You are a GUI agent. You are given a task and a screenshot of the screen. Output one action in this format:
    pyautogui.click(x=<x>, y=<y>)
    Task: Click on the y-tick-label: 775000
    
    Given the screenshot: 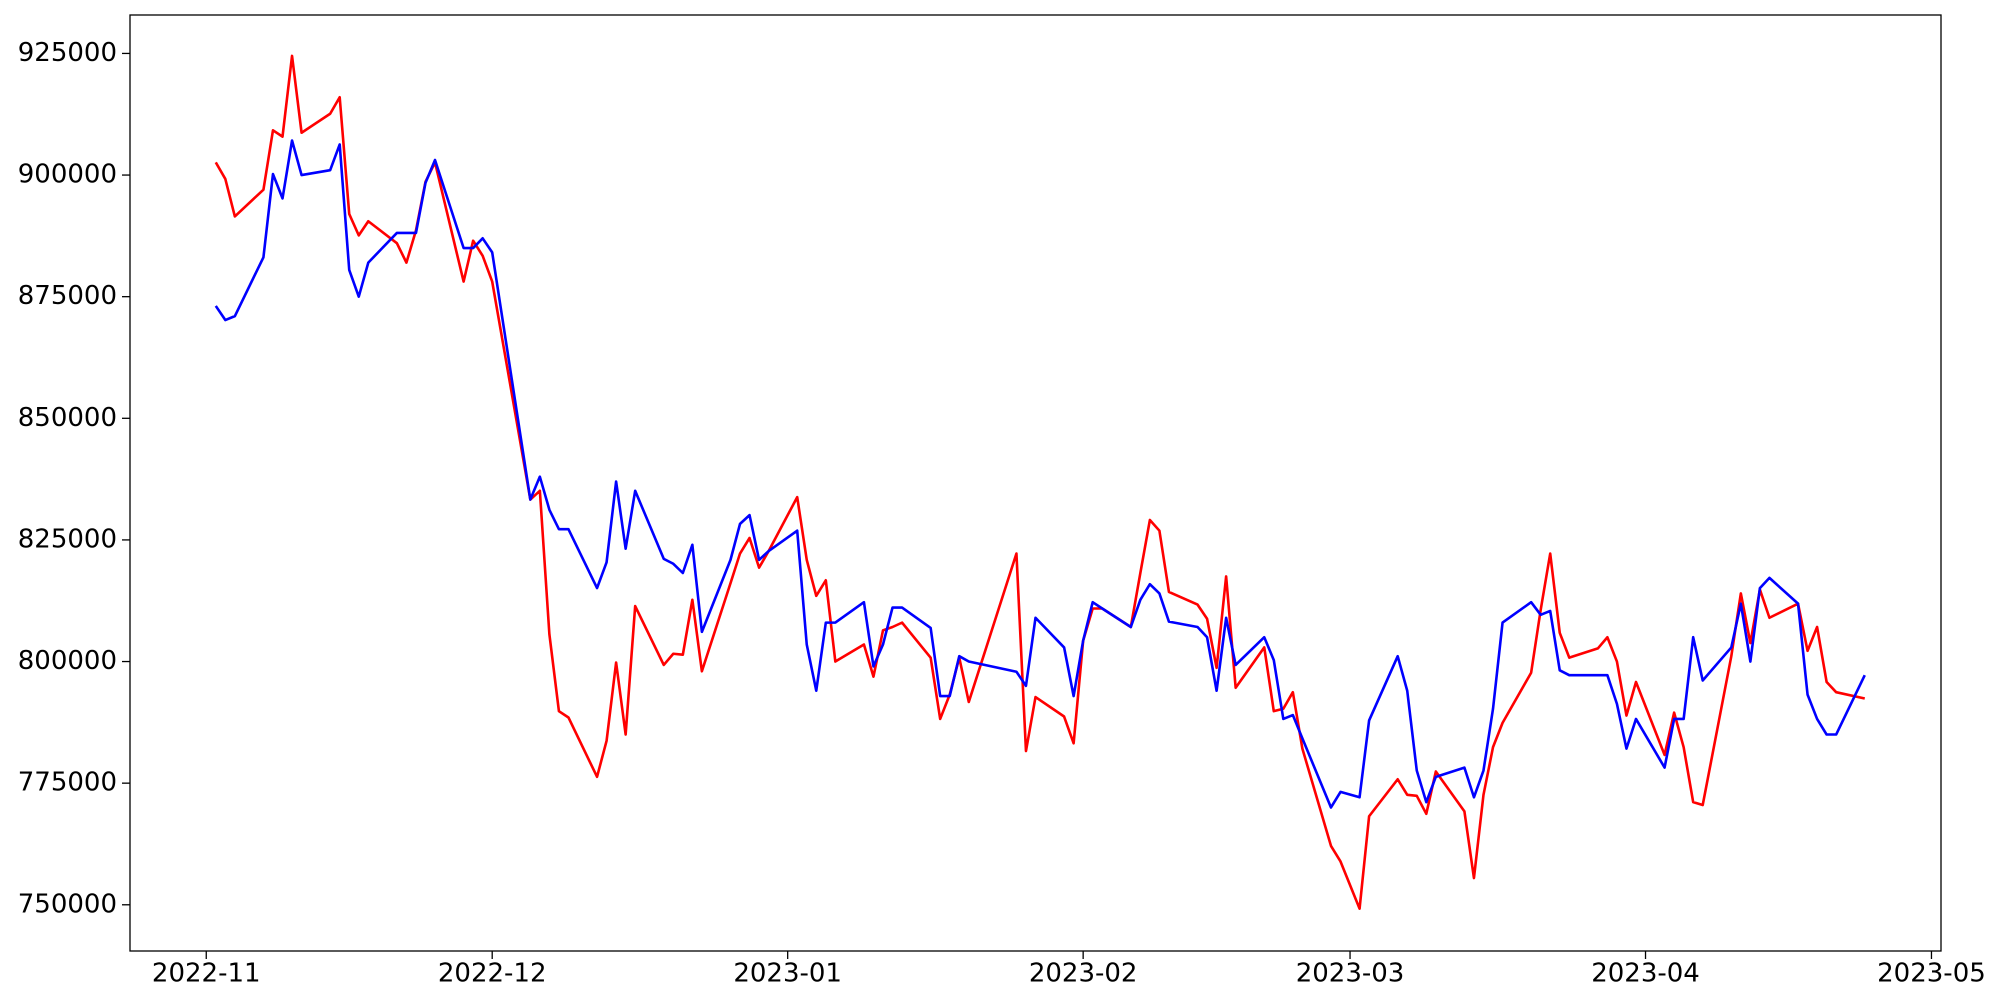 What is the action you would take?
    pyautogui.click(x=67, y=783)
    